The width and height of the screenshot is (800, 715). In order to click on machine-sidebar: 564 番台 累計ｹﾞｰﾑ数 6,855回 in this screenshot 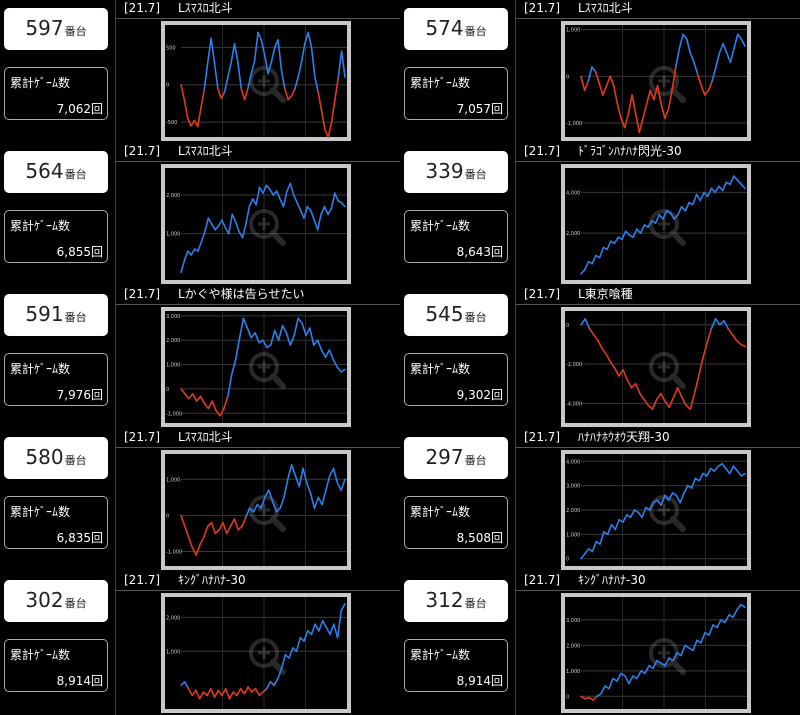, I will do `click(58, 214)`.